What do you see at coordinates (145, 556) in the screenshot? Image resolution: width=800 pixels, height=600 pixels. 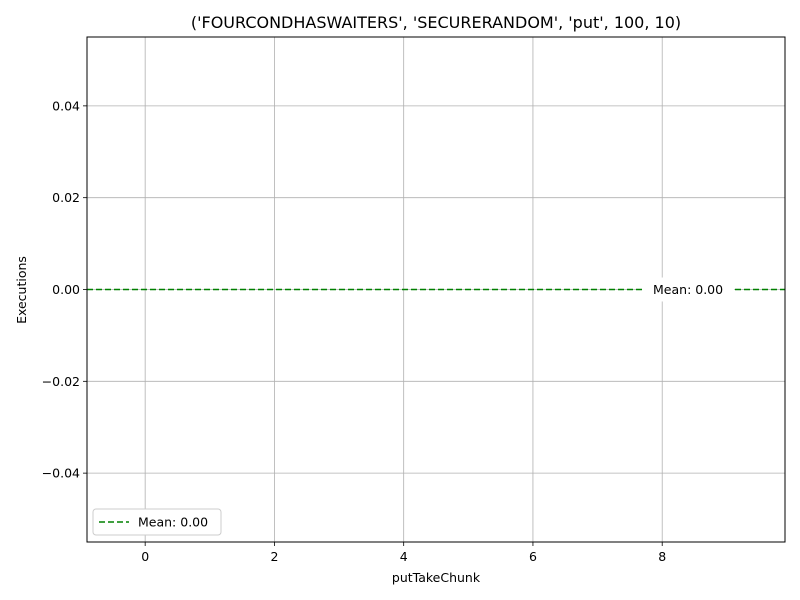 I see `x-tick-label: 0` at bounding box center [145, 556].